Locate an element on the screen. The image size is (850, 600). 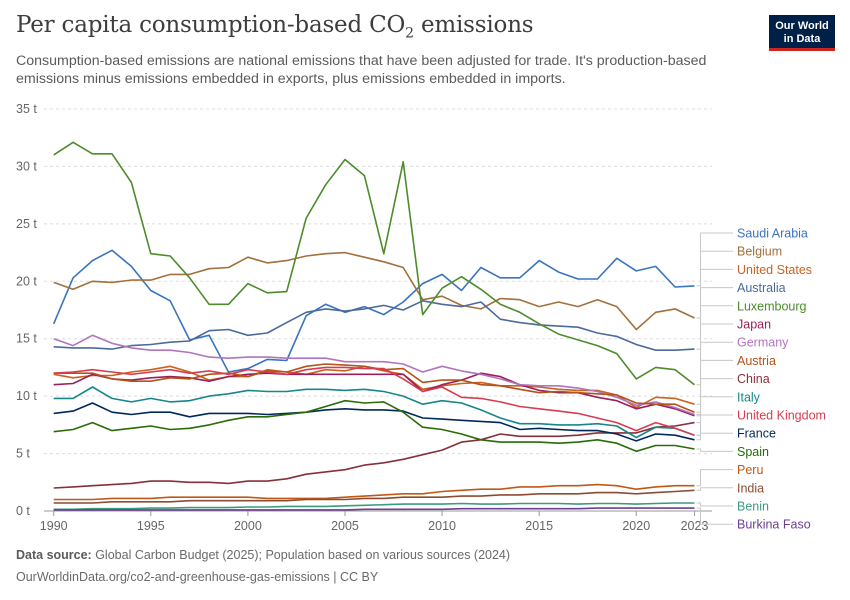
legend-label: Austria is located at coordinates (756, 361).